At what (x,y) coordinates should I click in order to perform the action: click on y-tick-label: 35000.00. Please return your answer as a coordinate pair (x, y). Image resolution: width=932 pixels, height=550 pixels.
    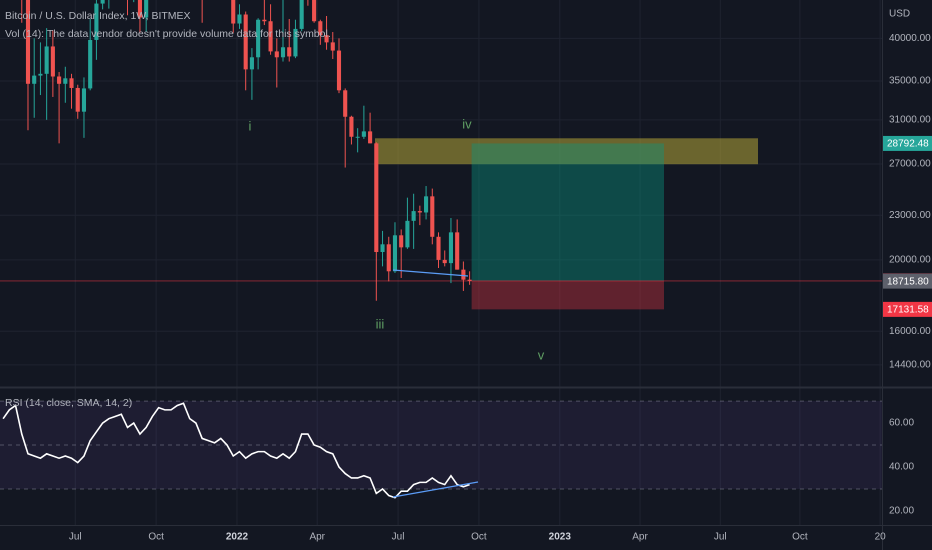
    Looking at the image, I should click on (910, 81).